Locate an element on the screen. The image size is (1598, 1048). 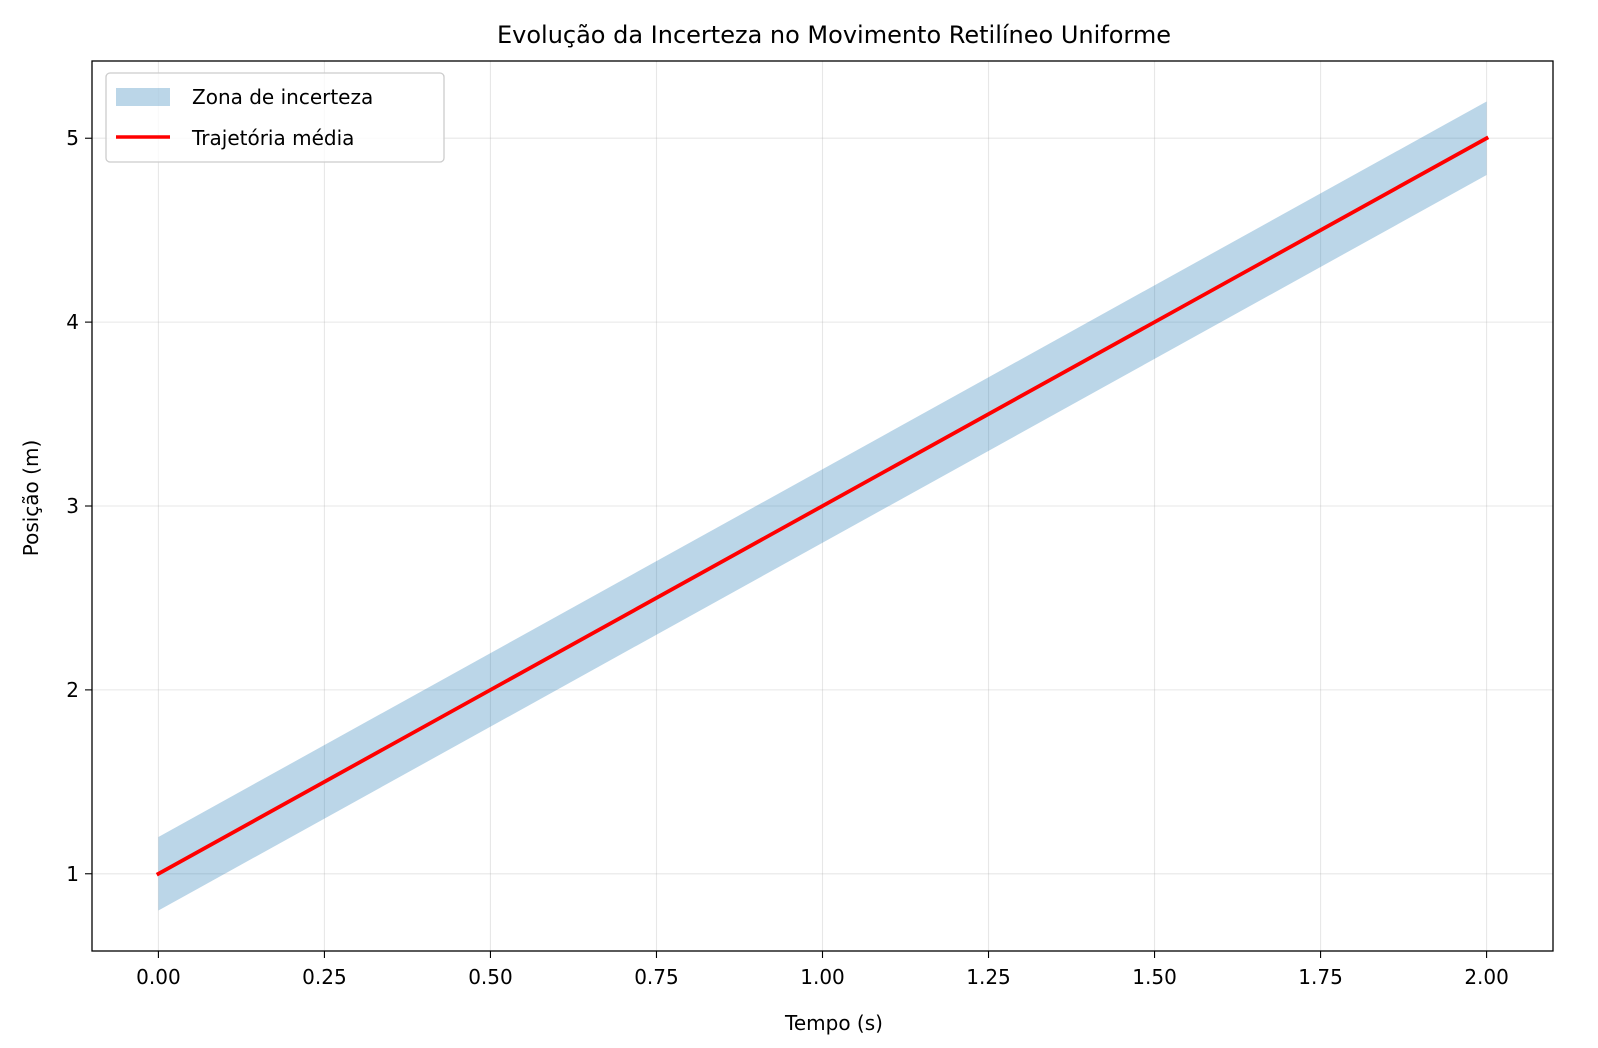
legend-label-band: Zona de incerteza is located at coordinates (282, 97).